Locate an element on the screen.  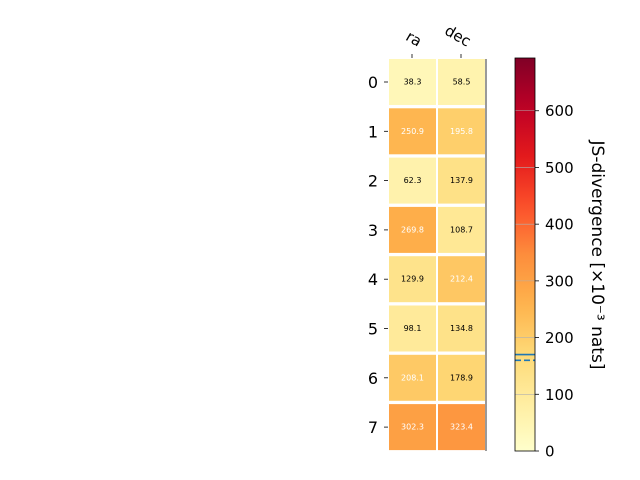
cell-value-label: 323.4 is located at coordinates (461, 427).